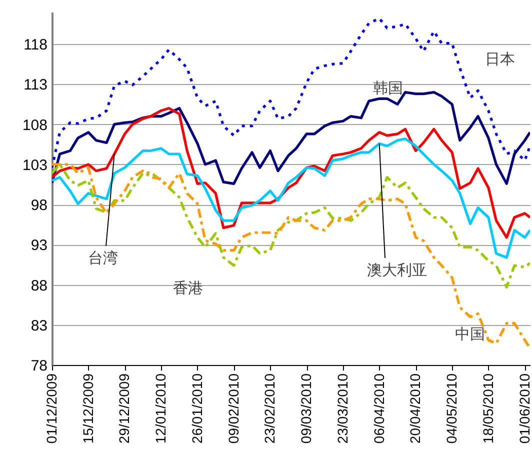 This screenshot has width=532, height=473. What do you see at coordinates (397, 270) in the screenshot?
I see `text: 澳大利亚` at bounding box center [397, 270].